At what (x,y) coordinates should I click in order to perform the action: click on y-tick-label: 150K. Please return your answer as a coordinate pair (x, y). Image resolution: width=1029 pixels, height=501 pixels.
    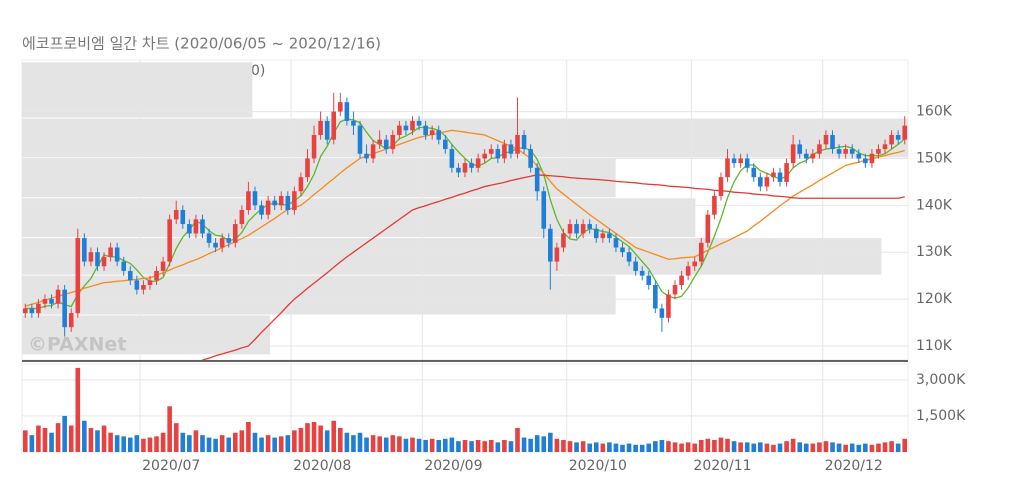
    Looking at the image, I should click on (934, 158).